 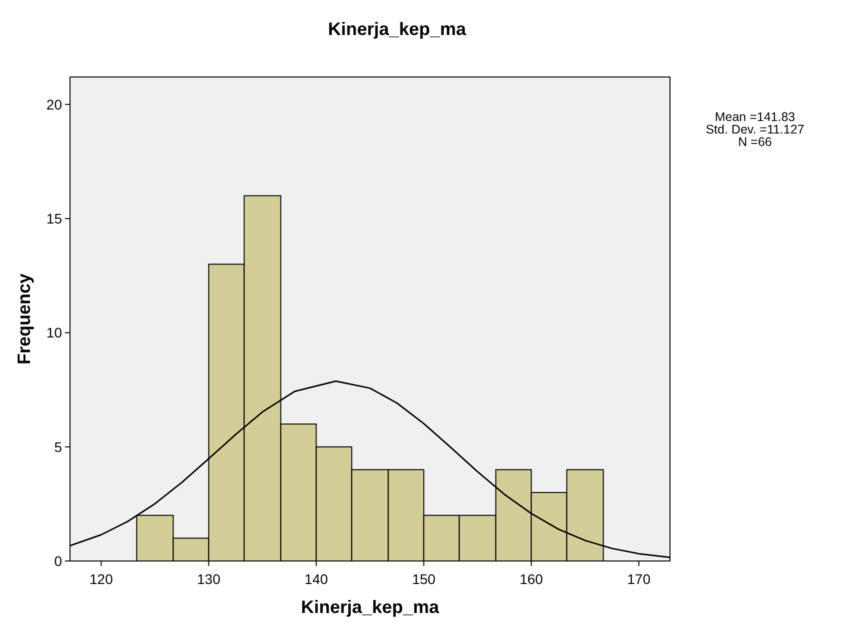 I want to click on y-tick-label: 15, so click(x=54, y=218).